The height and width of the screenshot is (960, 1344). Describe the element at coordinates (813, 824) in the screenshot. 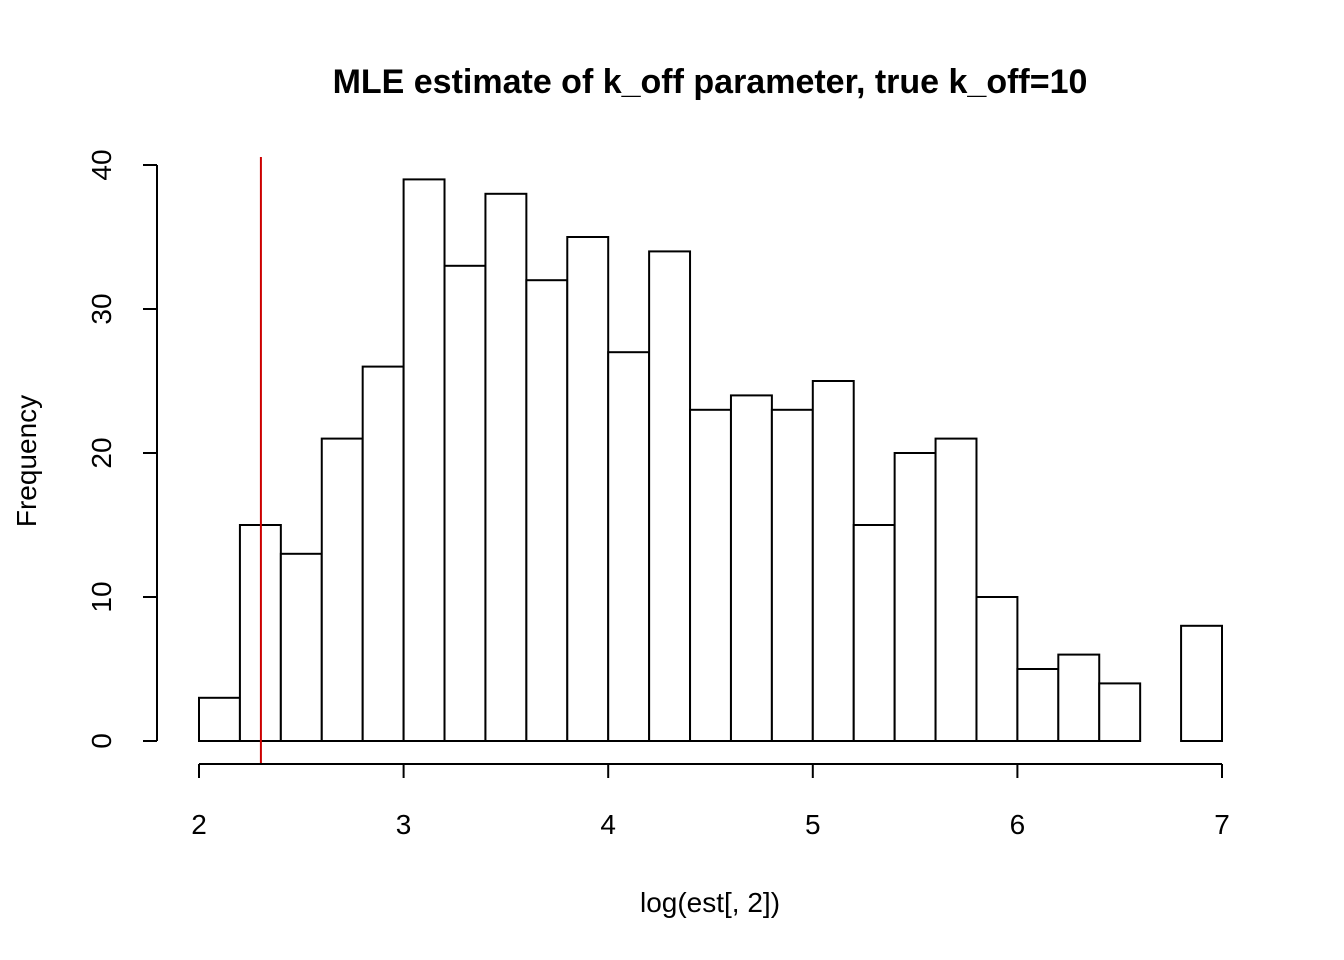

I see `x-tick-label: 5` at that location.